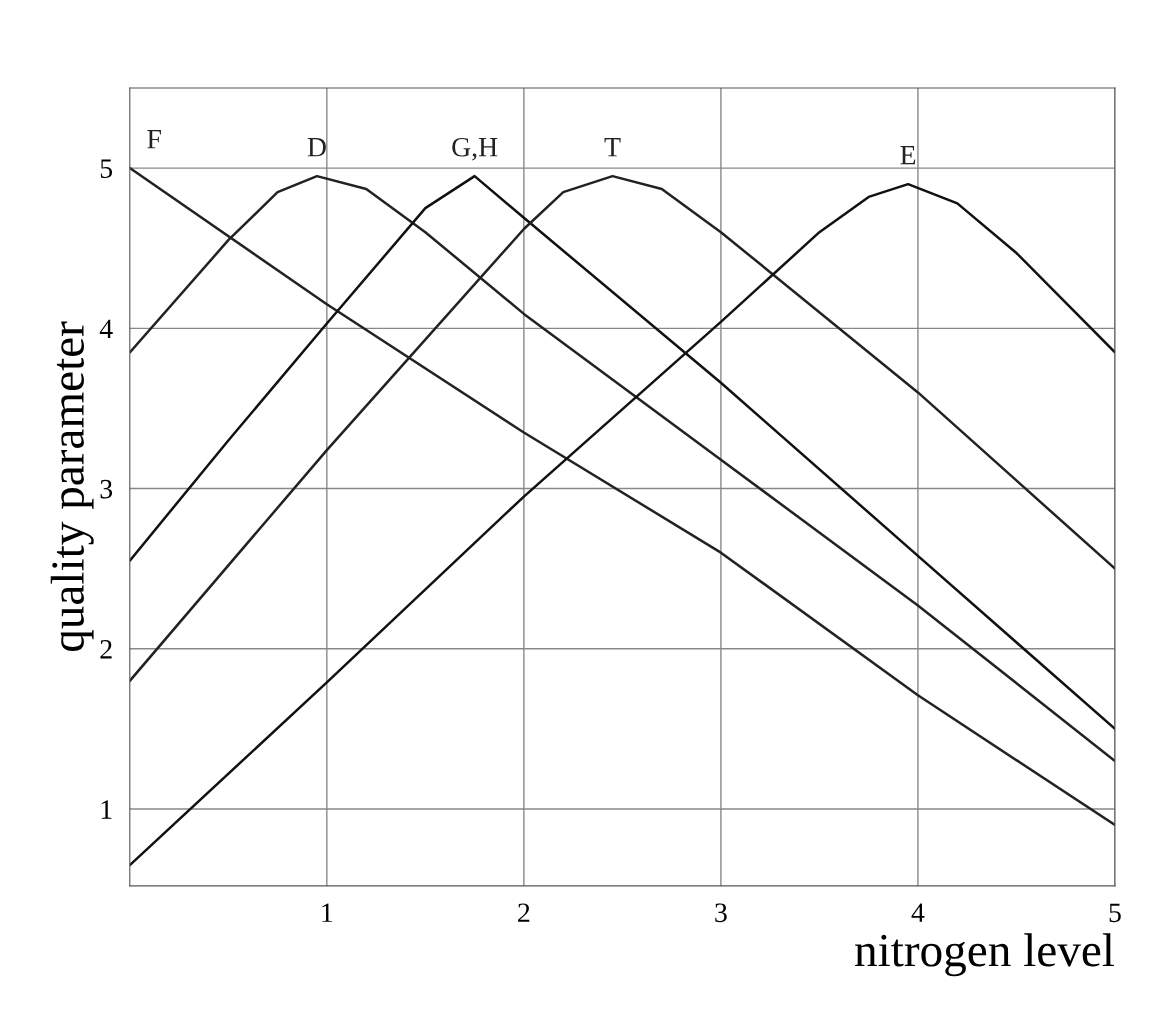 This screenshot has height=1023, width=1159. What do you see at coordinates (106, 489) in the screenshot?
I see `y-tick-label: 3` at bounding box center [106, 489].